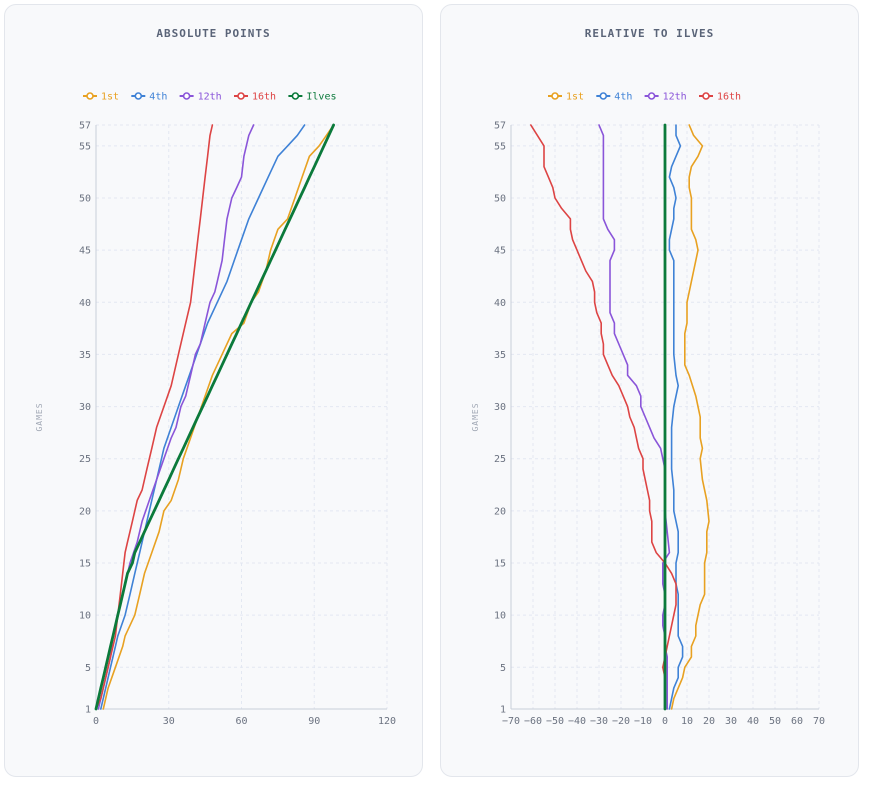  What do you see at coordinates (555, 721) in the screenshot?
I see `x-tick-label: −50` at bounding box center [555, 721].